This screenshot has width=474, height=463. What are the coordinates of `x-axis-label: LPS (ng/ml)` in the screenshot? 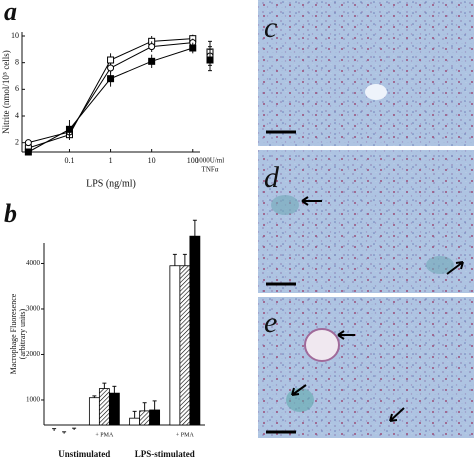 It's located at (111, 183).